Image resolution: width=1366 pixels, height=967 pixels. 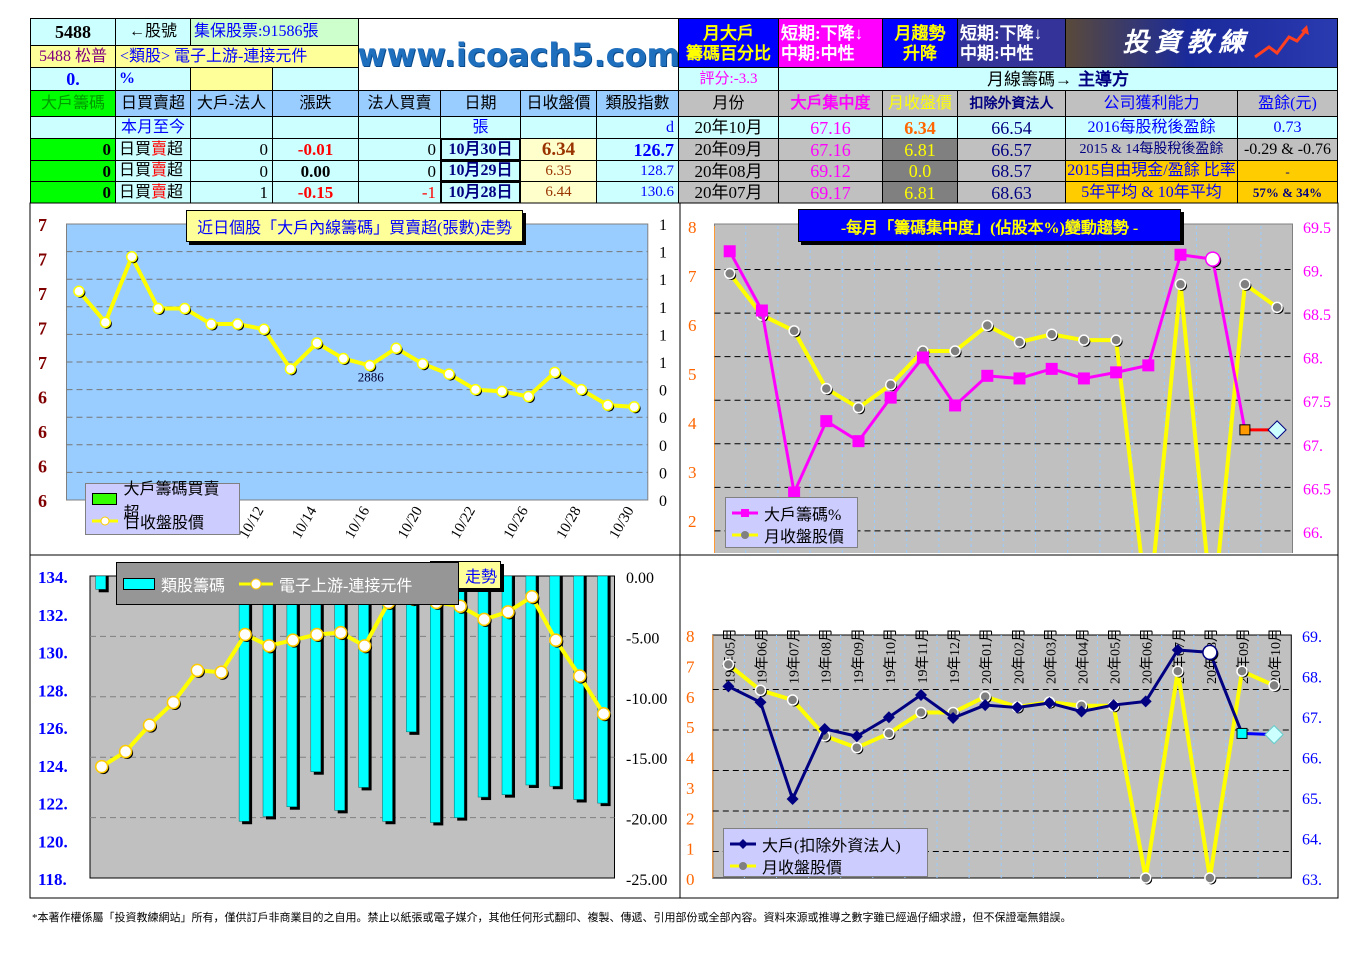 I want to click on title-line: 升降, so click(x=920, y=53).